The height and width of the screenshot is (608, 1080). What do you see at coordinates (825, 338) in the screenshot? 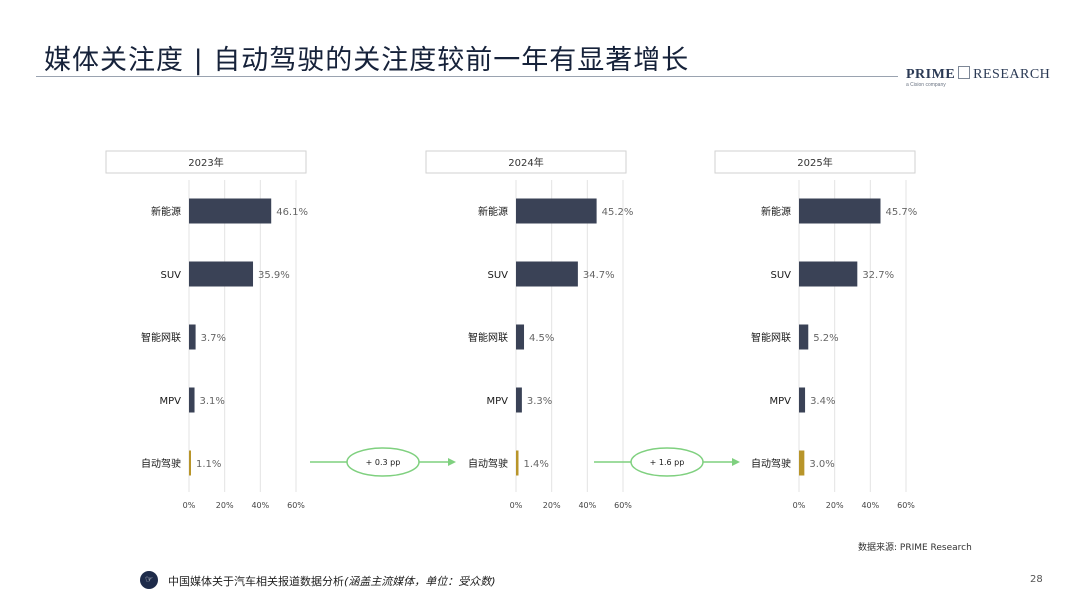
I see `data-label: 5.2%` at bounding box center [825, 338].